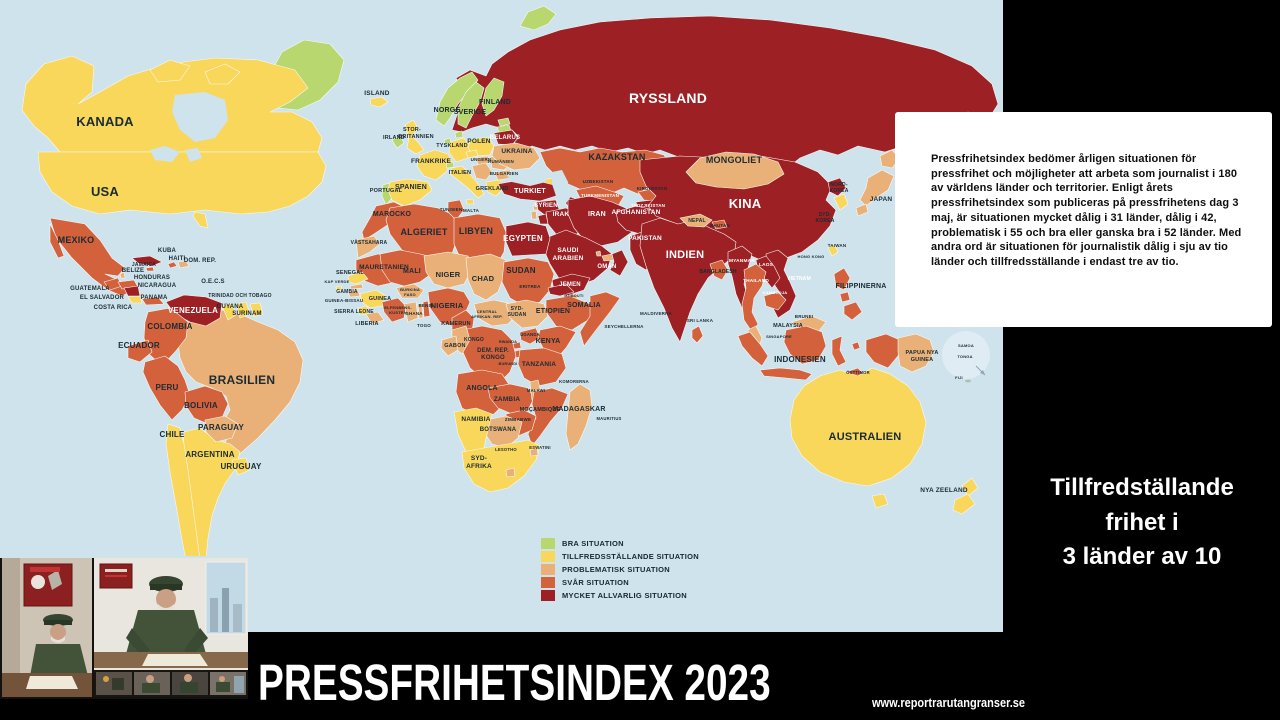 The image size is (1280, 720). I want to click on country-label: SEYCHELLERNA, so click(624, 326).